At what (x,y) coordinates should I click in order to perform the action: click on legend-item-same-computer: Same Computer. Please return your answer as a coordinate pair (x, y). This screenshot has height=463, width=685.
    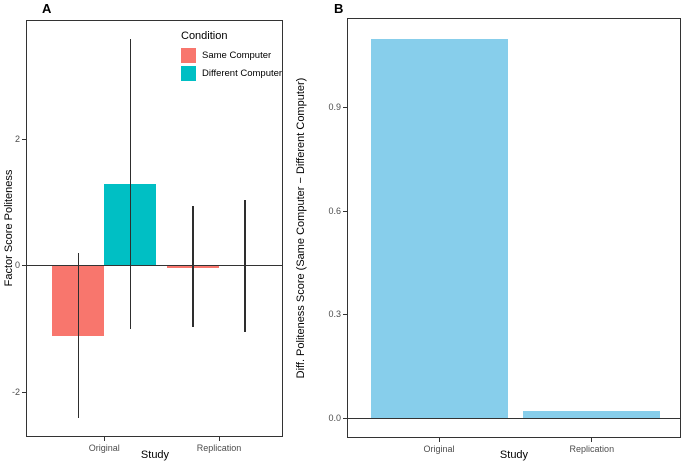
    Looking at the image, I should click on (231, 55).